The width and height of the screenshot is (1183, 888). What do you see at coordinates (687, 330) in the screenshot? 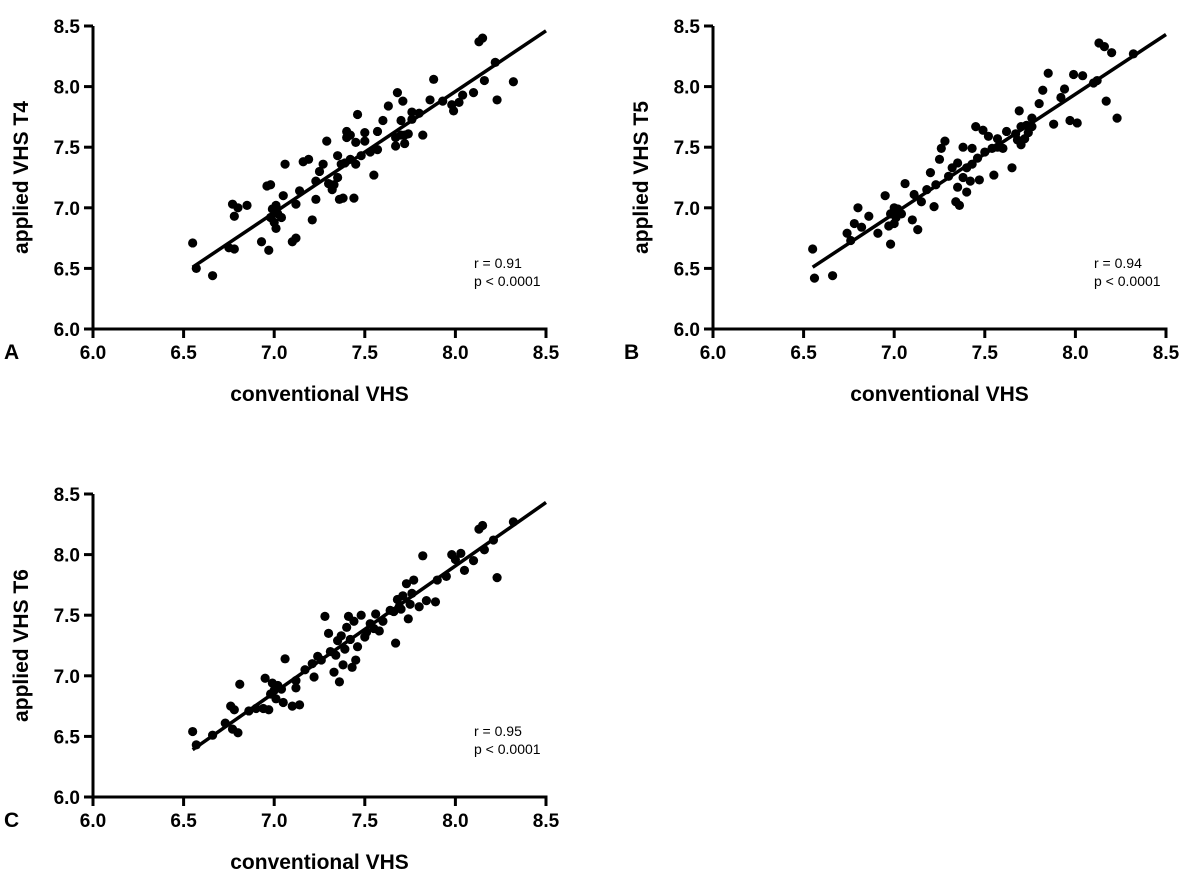
I see `y-tick-label: 6.0` at bounding box center [687, 330].